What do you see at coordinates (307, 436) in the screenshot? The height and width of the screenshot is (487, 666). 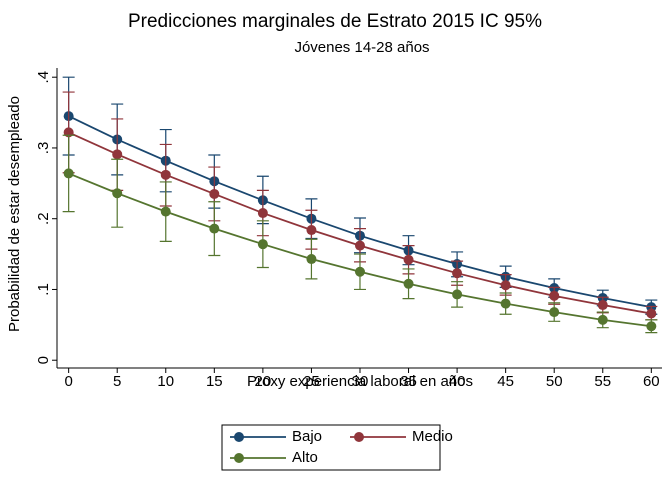 I see `legend-label: Bajo` at bounding box center [307, 436].